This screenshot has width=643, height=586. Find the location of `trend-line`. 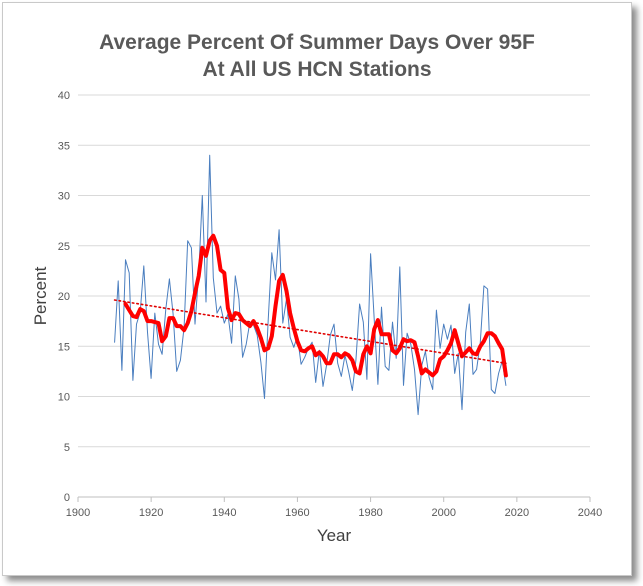

trend-line is located at coordinates (310, 332).